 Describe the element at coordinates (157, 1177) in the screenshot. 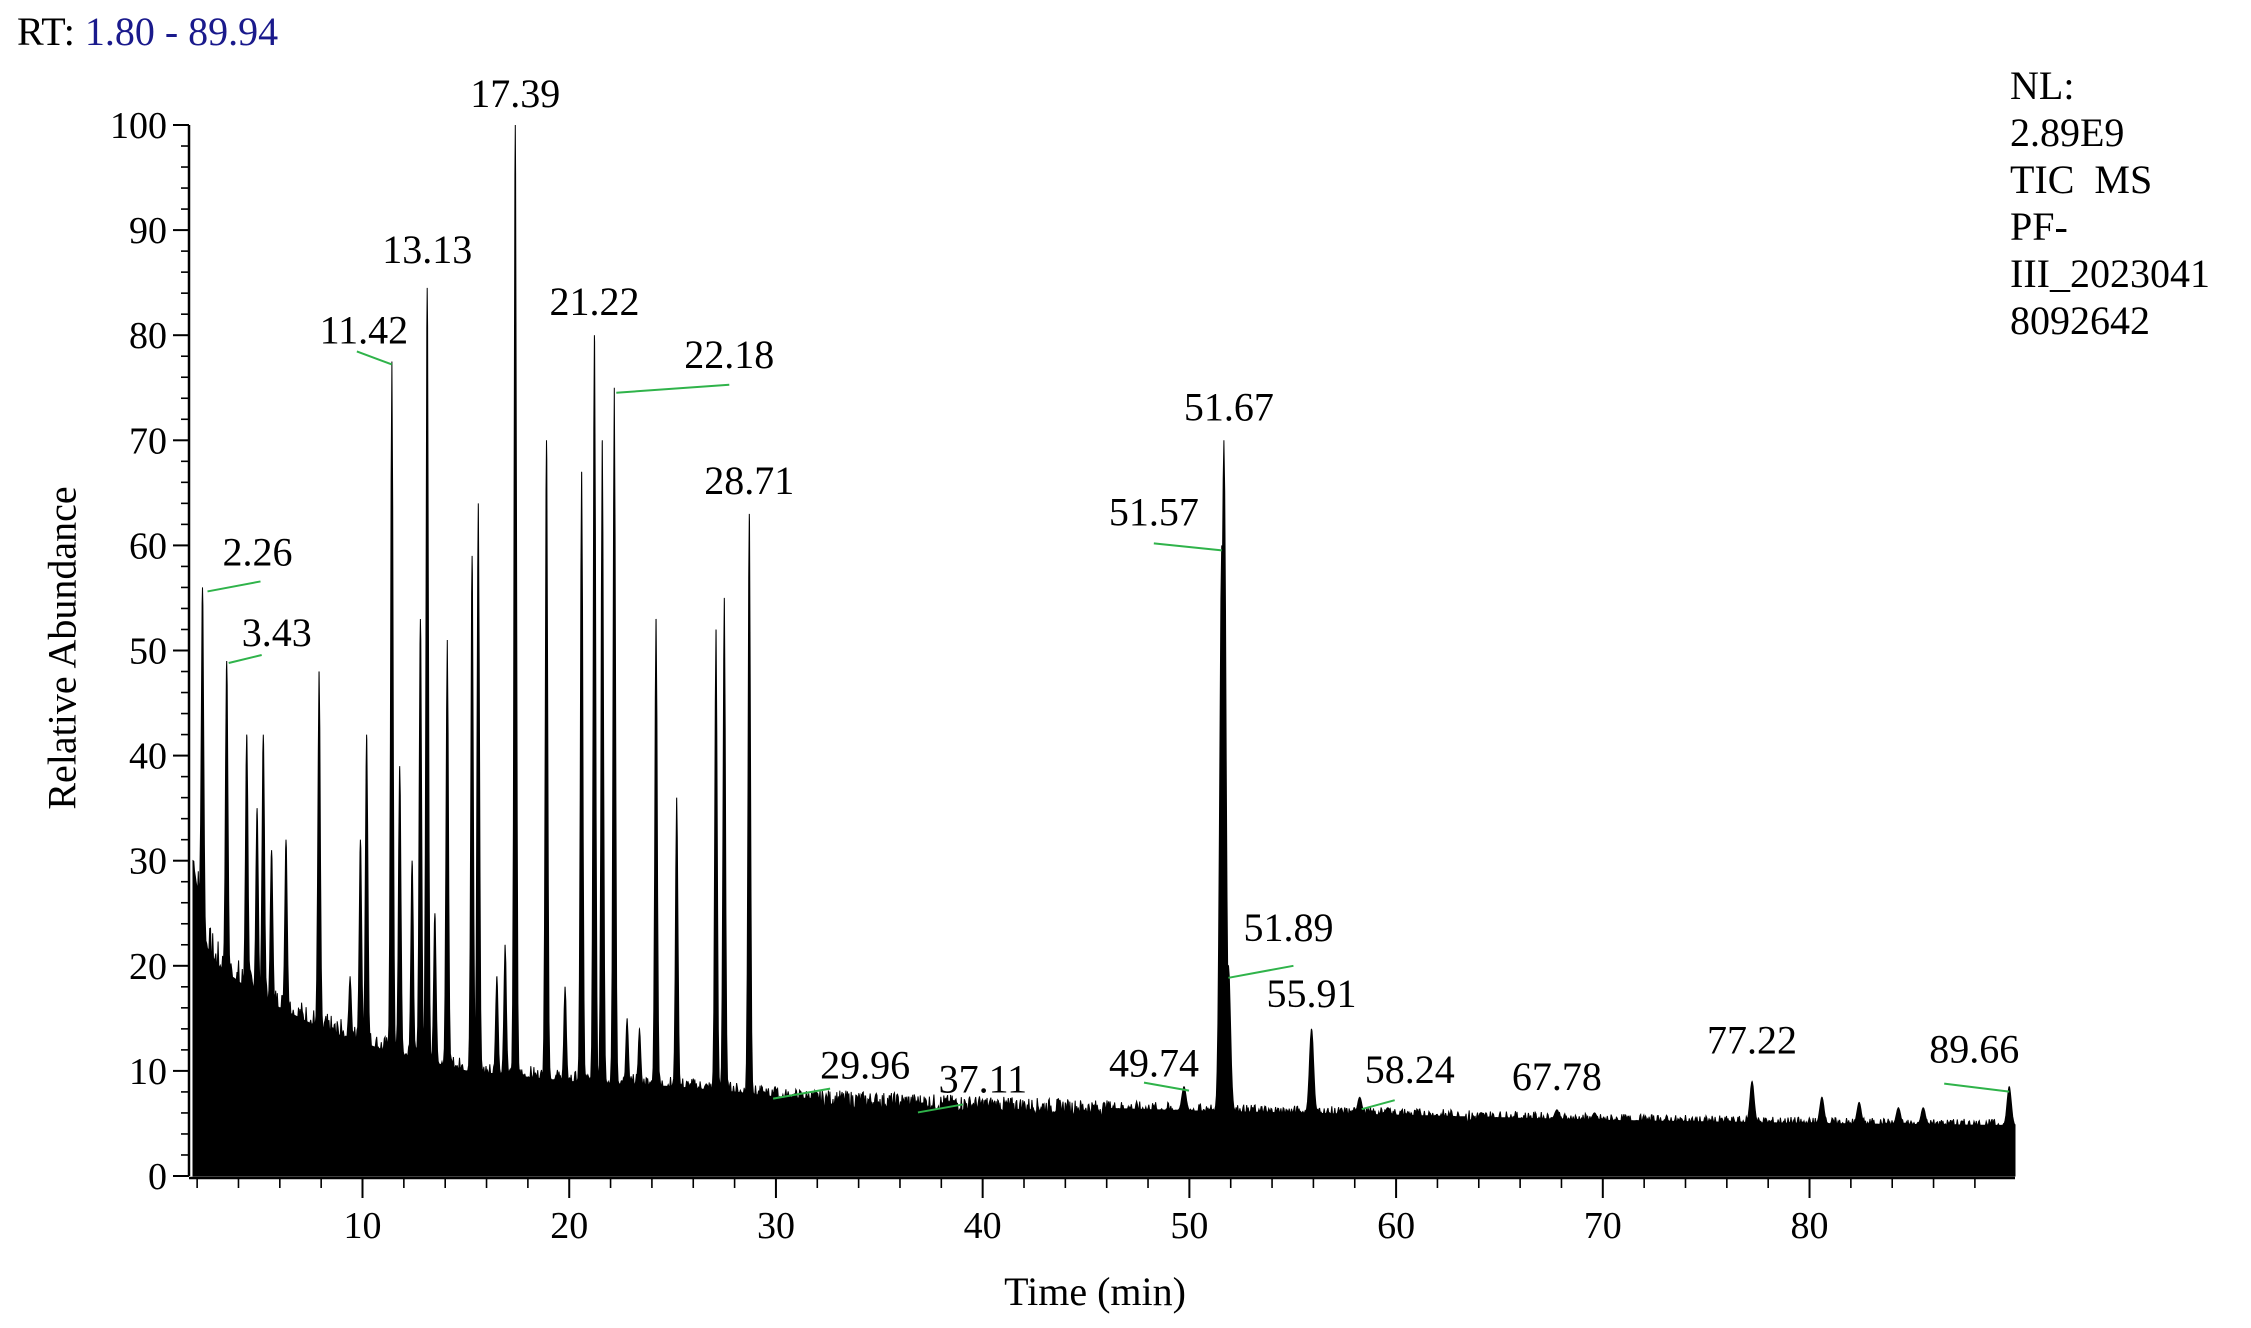

I see `y-tick-label: 0` at that location.